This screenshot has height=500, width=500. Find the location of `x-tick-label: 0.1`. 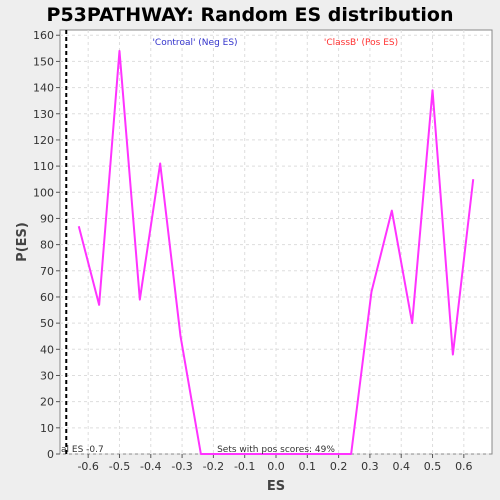

x-tick-label: 0.1 is located at coordinates (308, 466).